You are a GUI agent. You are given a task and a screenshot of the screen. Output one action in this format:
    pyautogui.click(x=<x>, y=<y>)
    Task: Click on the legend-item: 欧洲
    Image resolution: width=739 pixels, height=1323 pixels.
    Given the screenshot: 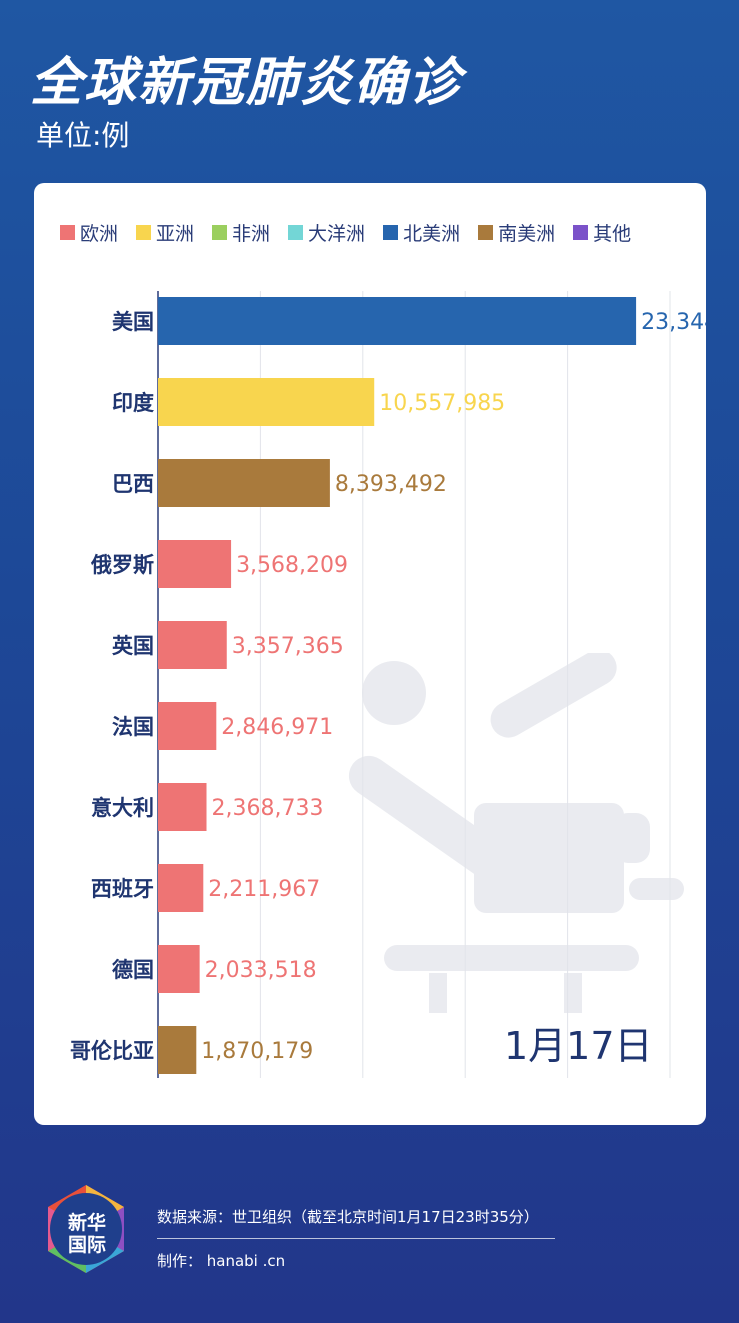 What is the action you would take?
    pyautogui.click(x=89, y=232)
    